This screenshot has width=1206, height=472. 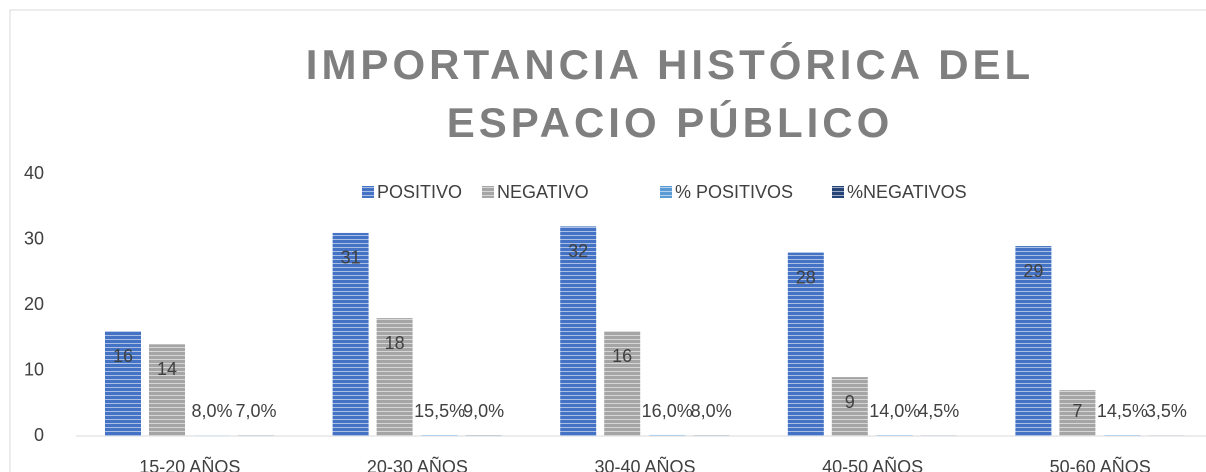 What do you see at coordinates (734, 192) in the screenshot?
I see `legend-label: % POSITIVOS` at bounding box center [734, 192].